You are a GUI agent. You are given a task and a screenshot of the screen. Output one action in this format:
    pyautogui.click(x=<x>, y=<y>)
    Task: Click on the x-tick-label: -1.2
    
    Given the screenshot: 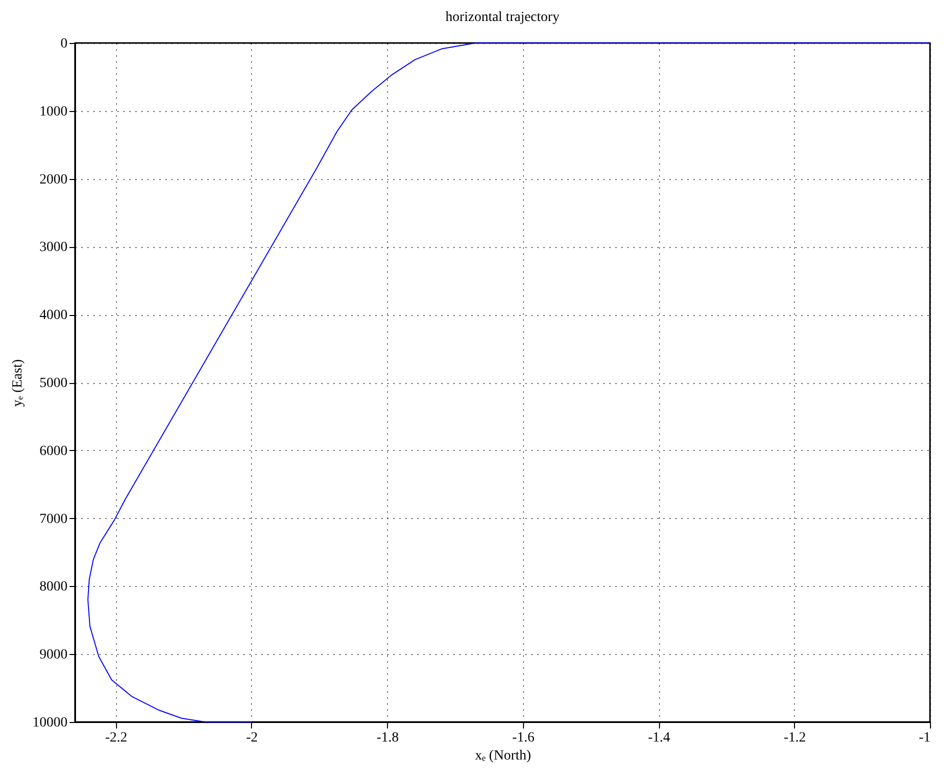 What is the action you would take?
    pyautogui.click(x=795, y=738)
    